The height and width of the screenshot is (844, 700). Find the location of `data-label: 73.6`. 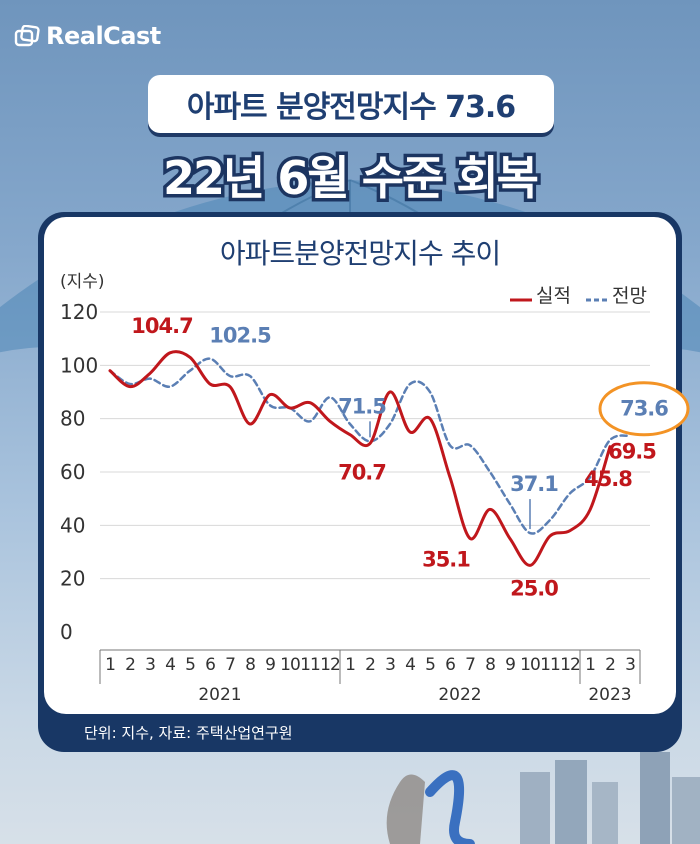

data-label: 73.6 is located at coordinates (644, 409).